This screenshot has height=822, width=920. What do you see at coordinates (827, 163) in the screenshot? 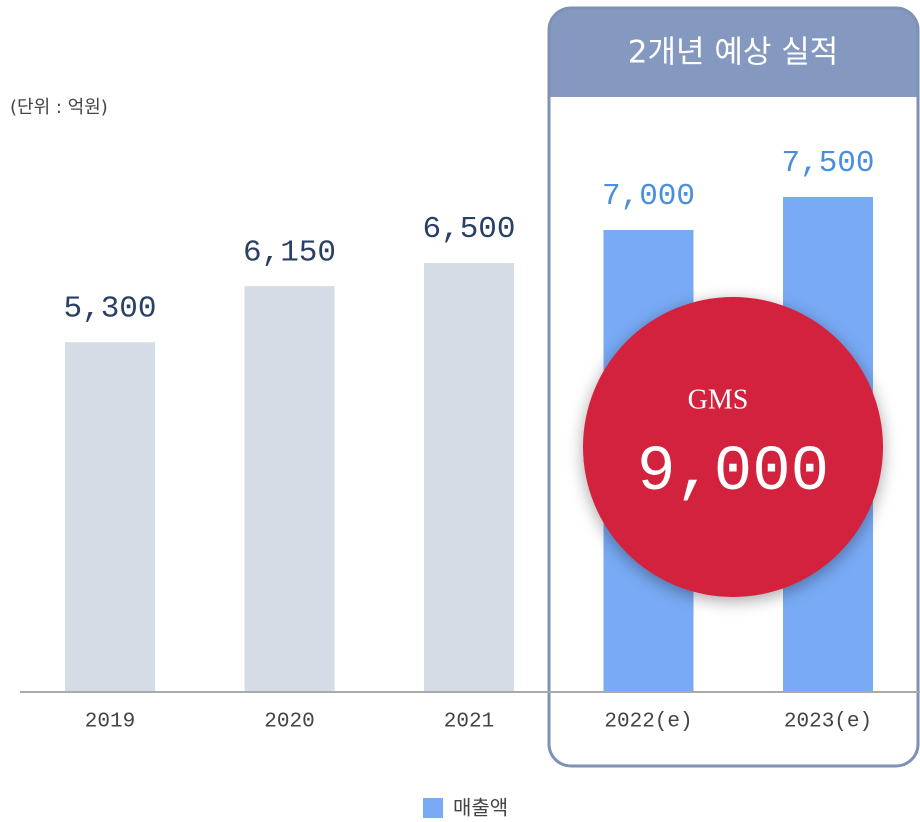
I see `value-label: 7,500` at bounding box center [827, 163].